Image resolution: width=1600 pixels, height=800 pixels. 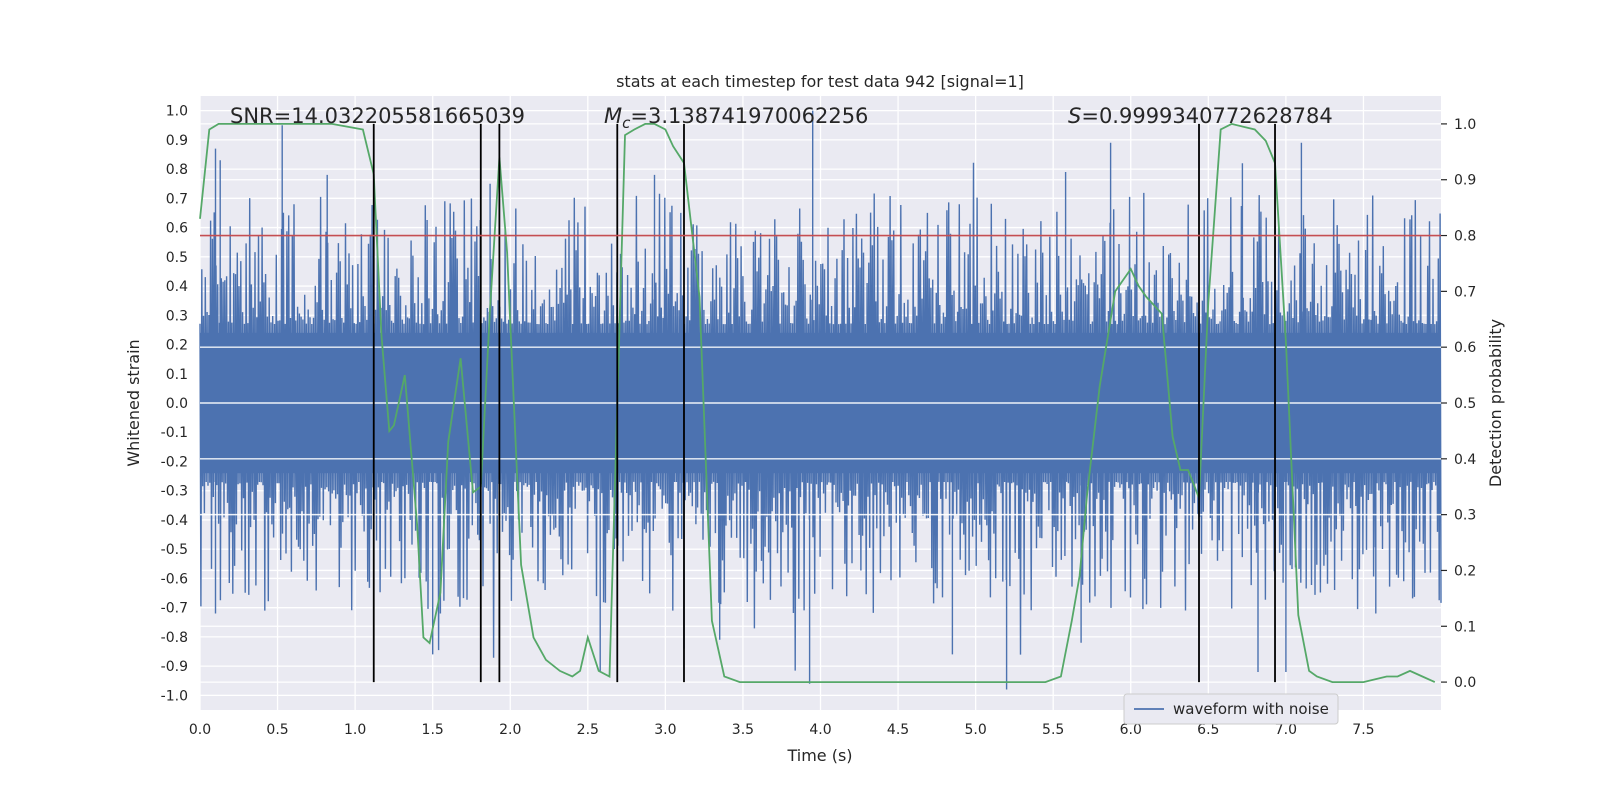 What do you see at coordinates (174, 521) in the screenshot?
I see `y-tick-label: -0.4` at bounding box center [174, 521].